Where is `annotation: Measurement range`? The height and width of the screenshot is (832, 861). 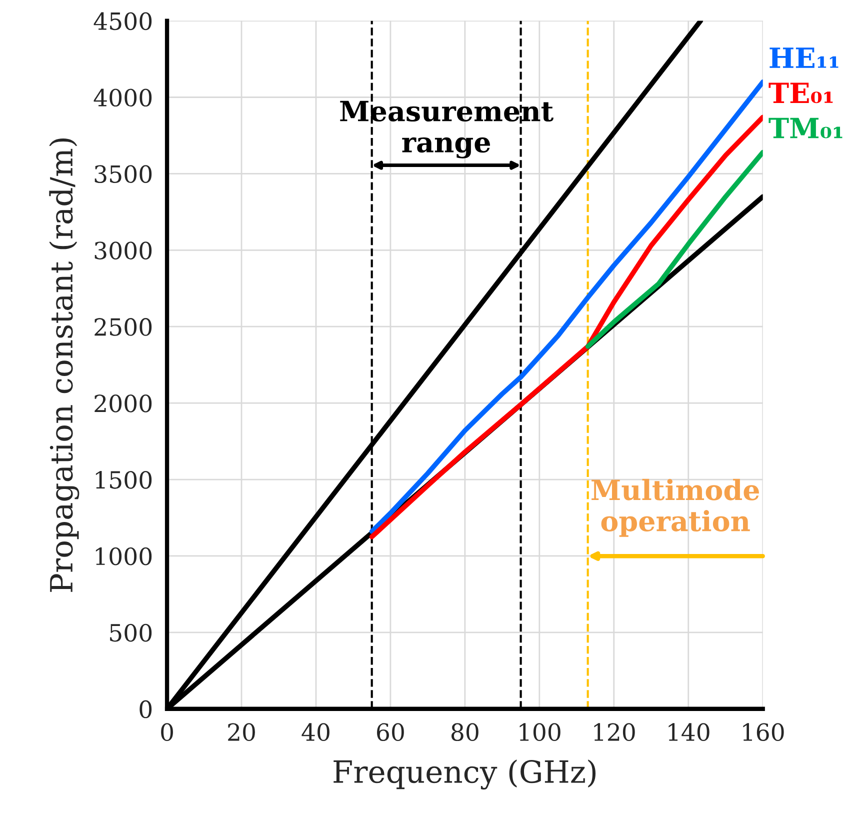
annotation: Measurement range is located at coordinates (447, 129).